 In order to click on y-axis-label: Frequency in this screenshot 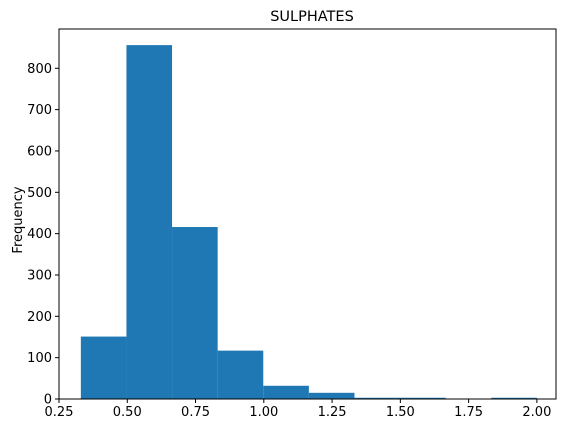, I will do `click(18, 219)`.